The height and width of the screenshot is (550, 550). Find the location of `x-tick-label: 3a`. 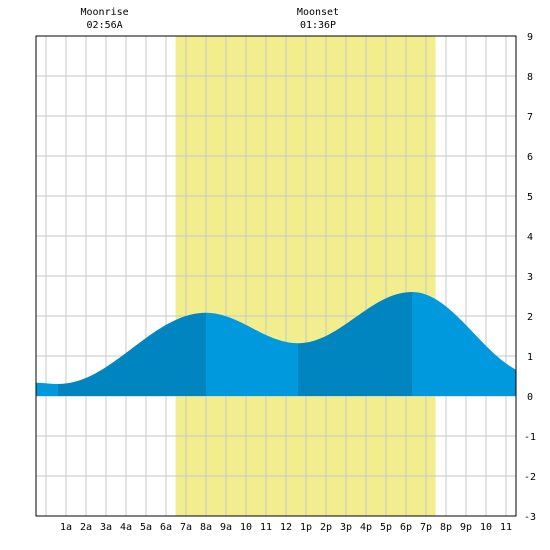

x-tick-label: 3a is located at coordinates (106, 527).